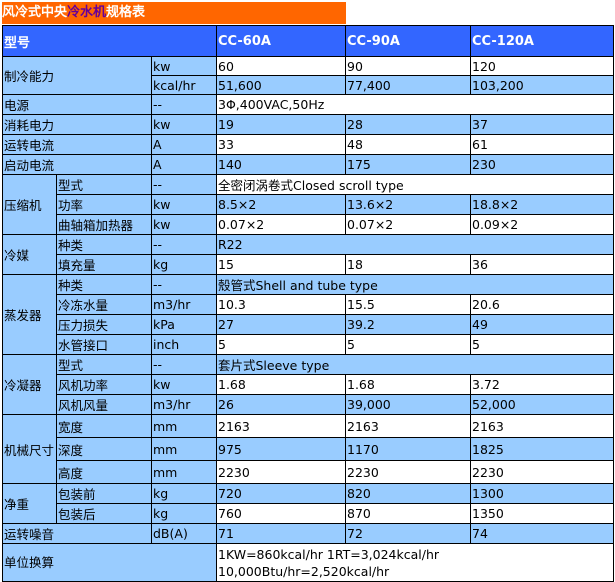 The image size is (615, 582). I want to click on value-cell: 36, so click(542, 264).